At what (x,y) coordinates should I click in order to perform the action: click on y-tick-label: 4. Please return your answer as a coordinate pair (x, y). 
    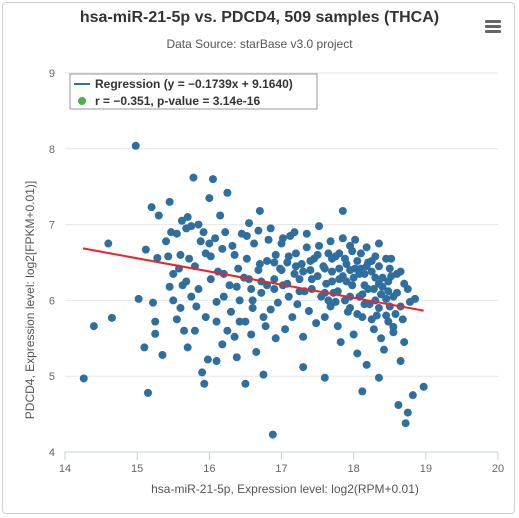
    Looking at the image, I should click on (52, 453).